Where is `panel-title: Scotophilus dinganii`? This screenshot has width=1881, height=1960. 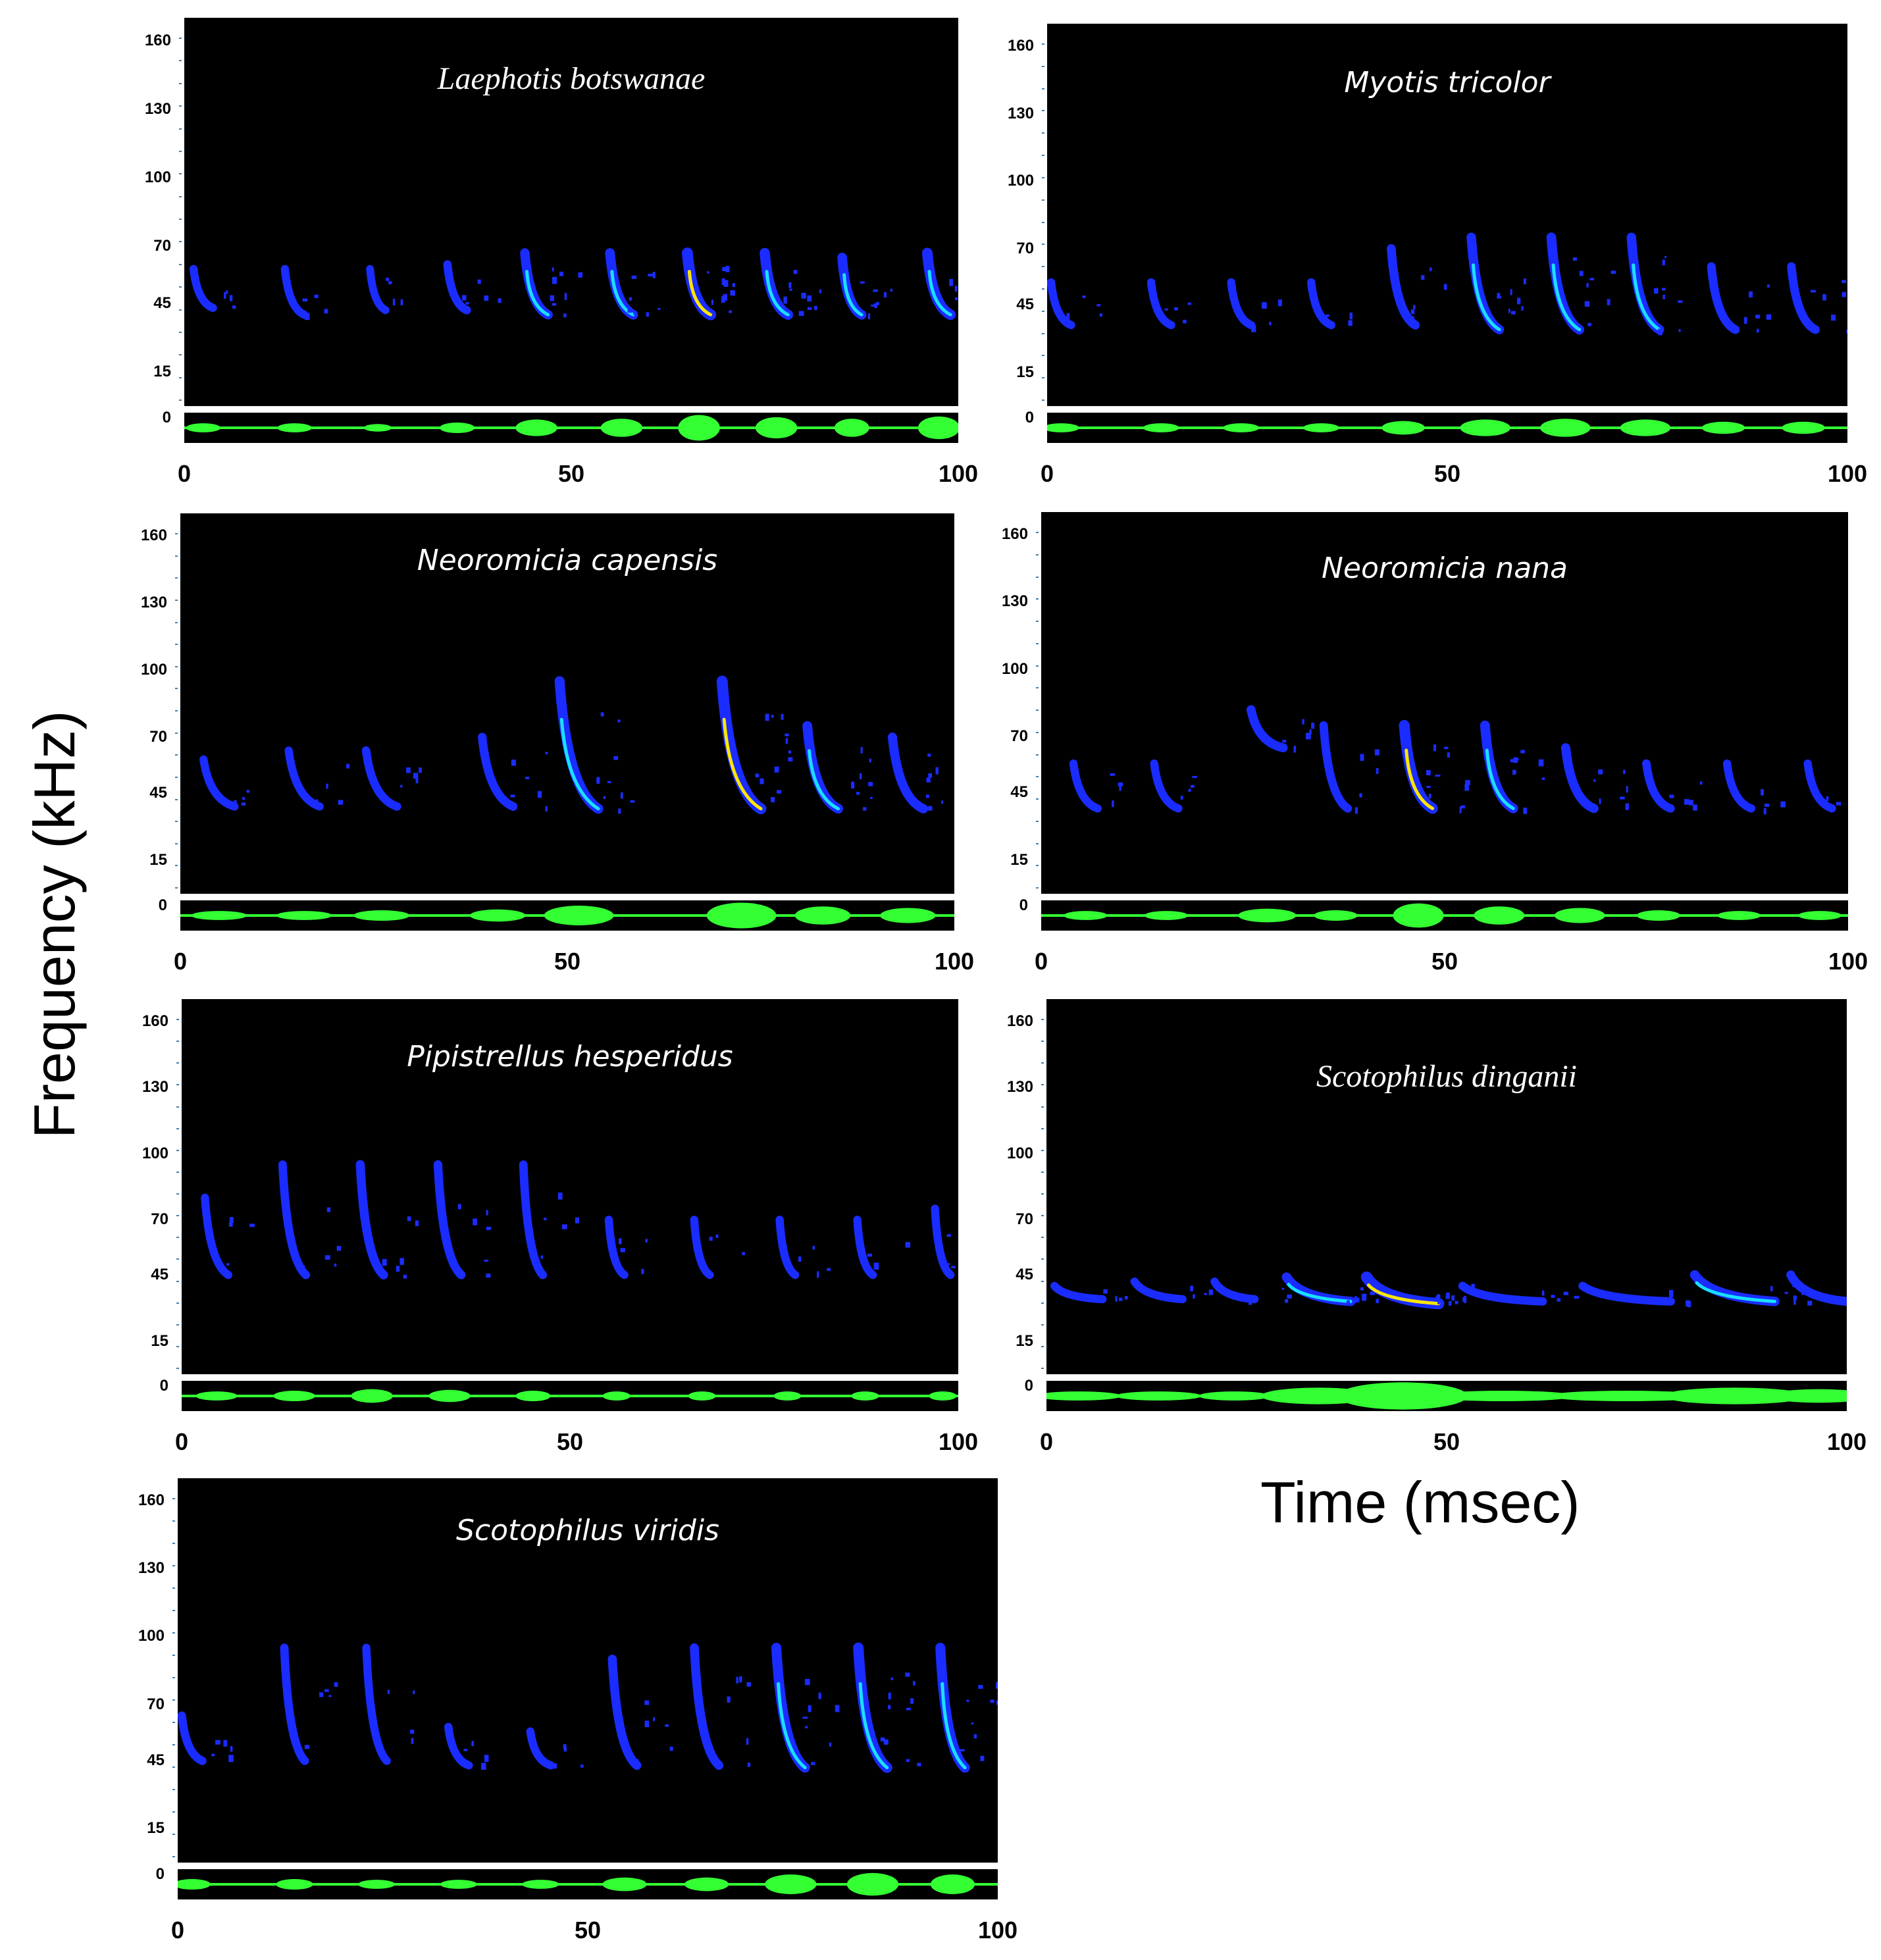
panel-title: Scotophilus dinganii is located at coordinates (1447, 1076).